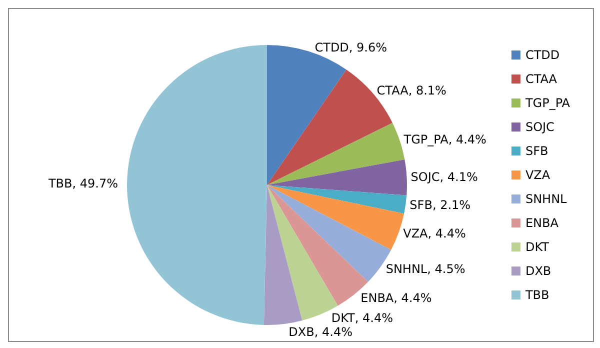 This screenshot has height=348, width=600. What do you see at coordinates (426, 269) in the screenshot?
I see `data-label: SNHNL, 4.5%` at bounding box center [426, 269].